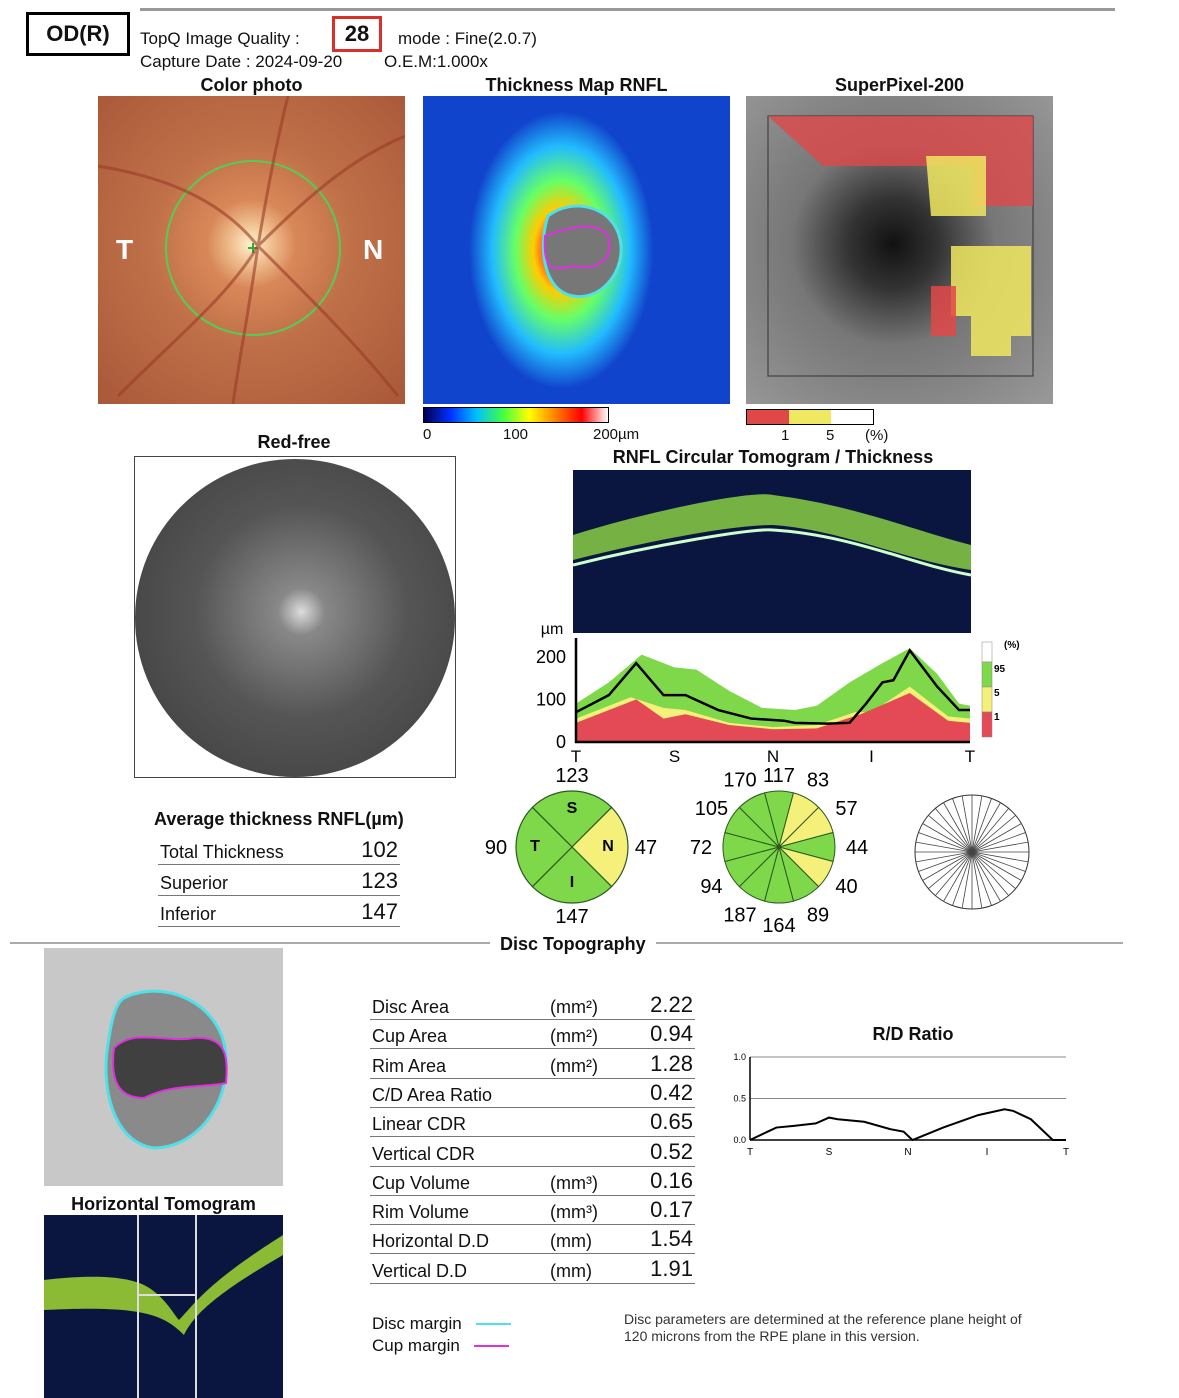  What do you see at coordinates (907, 1125) in the screenshot?
I see `rd-line` at bounding box center [907, 1125].